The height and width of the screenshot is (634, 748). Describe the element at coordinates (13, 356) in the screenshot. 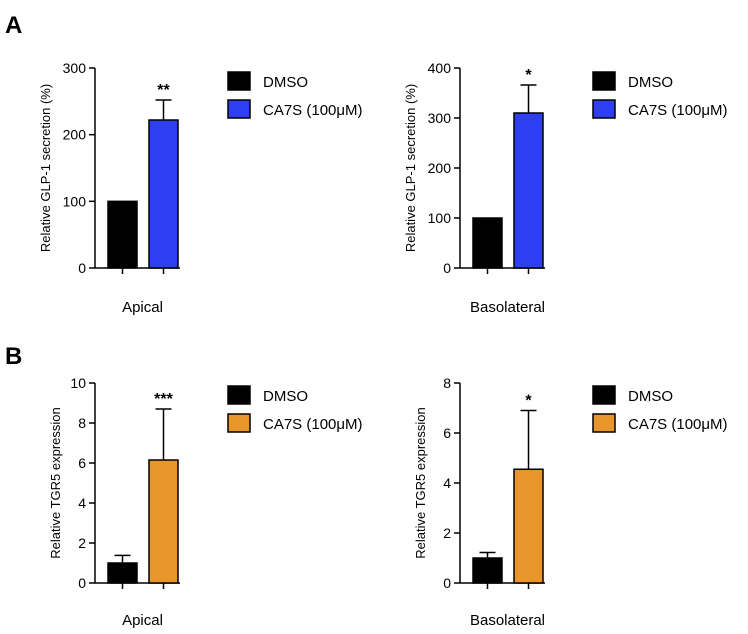

I see `panel-label-b: B` at that location.